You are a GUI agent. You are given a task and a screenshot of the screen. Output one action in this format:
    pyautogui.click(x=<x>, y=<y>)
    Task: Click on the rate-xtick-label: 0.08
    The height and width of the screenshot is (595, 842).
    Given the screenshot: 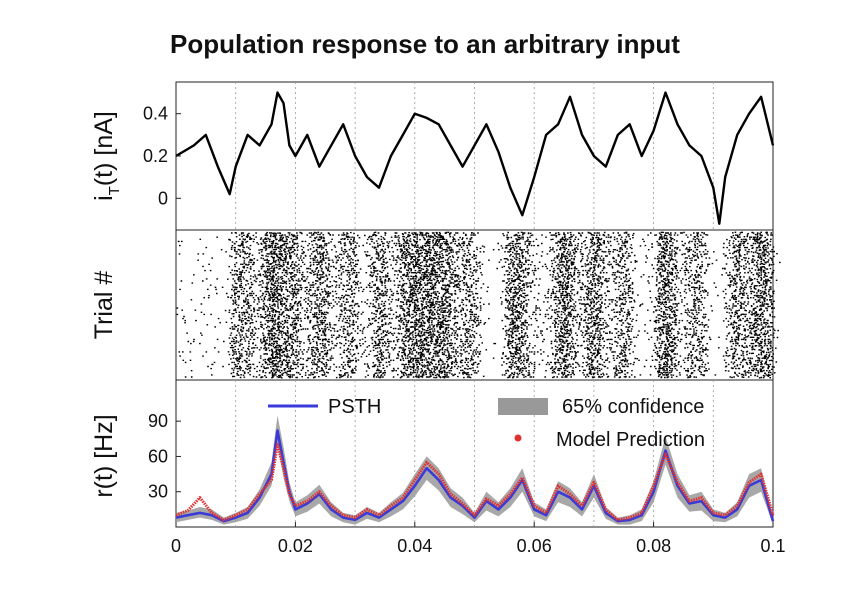 What is the action you would take?
    pyautogui.click(x=653, y=546)
    